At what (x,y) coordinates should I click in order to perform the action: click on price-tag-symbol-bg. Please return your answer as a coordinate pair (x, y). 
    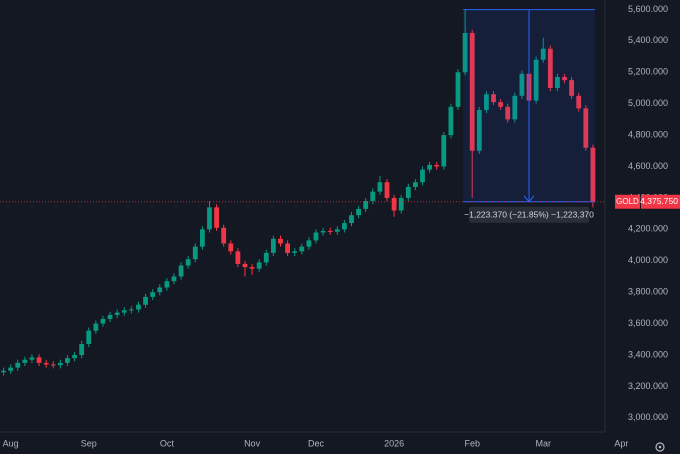
    Looking at the image, I should click on (627, 201).